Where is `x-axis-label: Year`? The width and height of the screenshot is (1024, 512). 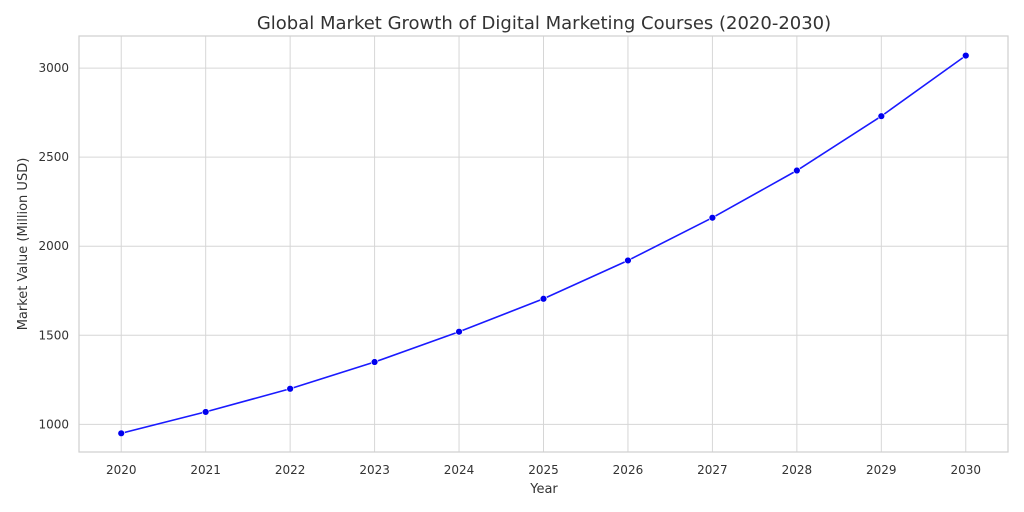
x-axis-label: Year is located at coordinates (543, 489).